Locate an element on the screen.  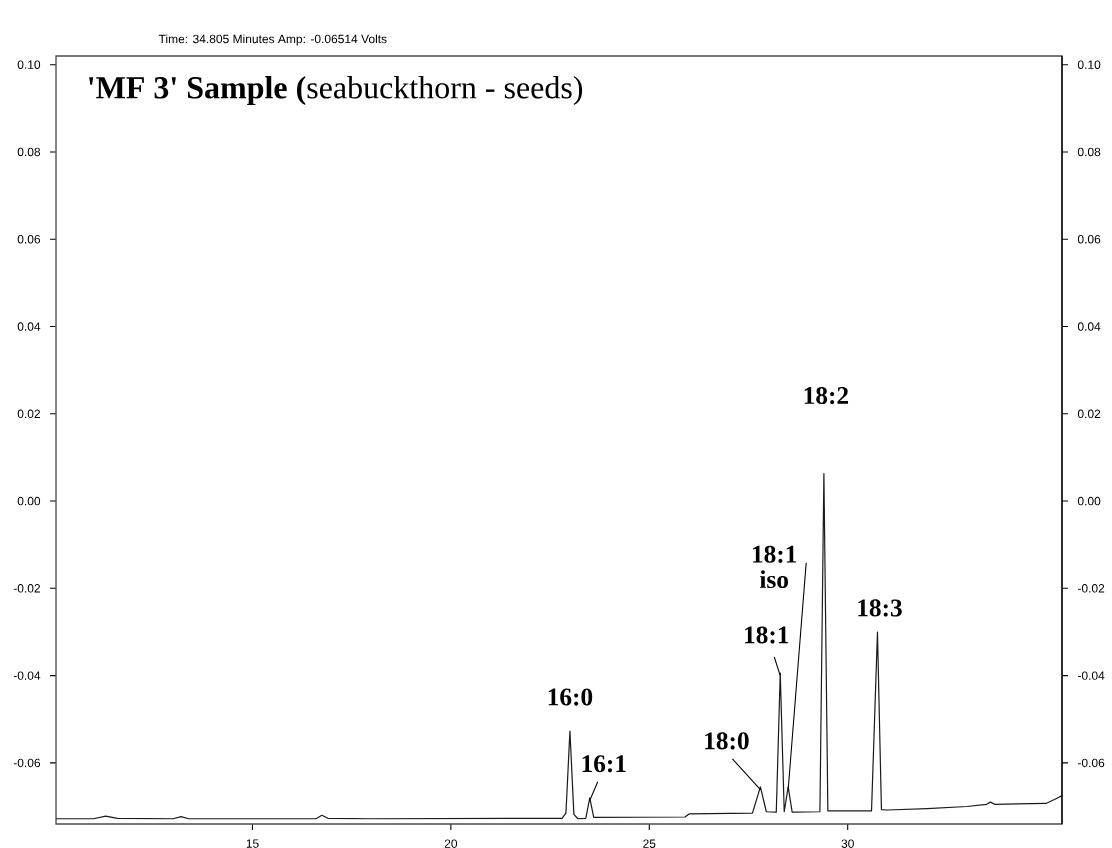
annotation: 18:2 is located at coordinates (826, 395).